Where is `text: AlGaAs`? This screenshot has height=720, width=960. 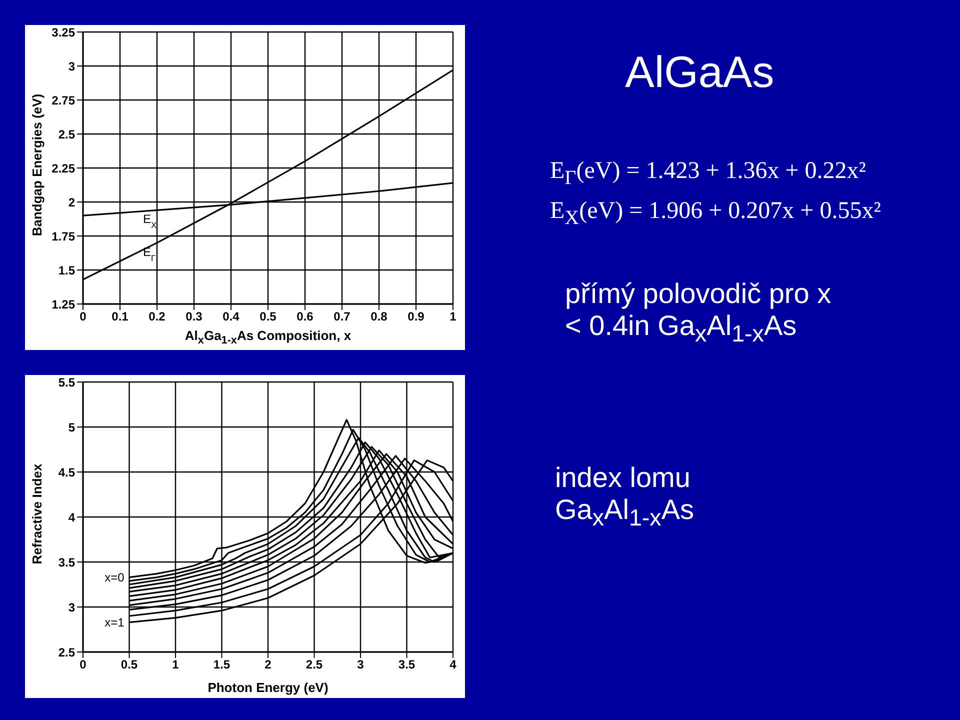
text: AlGaAs is located at coordinates (699, 73).